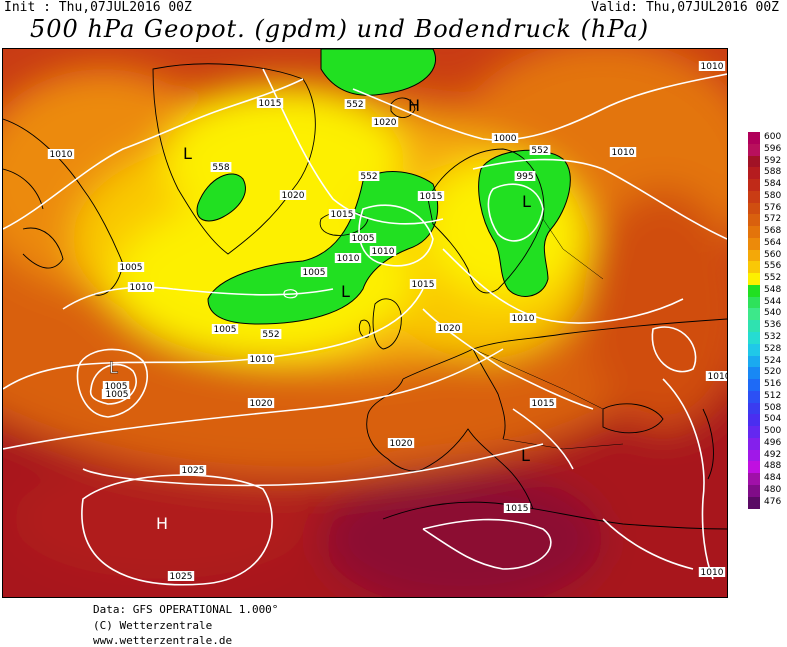 The width and height of the screenshot is (787, 647). I want to click on height-label-bg, so click(369, 176).